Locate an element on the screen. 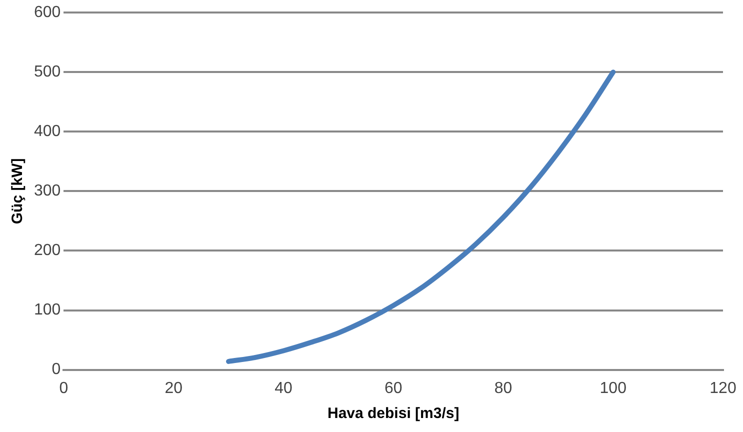 This screenshot has height=432, width=743. x-tick-label: 120 is located at coordinates (723, 388).